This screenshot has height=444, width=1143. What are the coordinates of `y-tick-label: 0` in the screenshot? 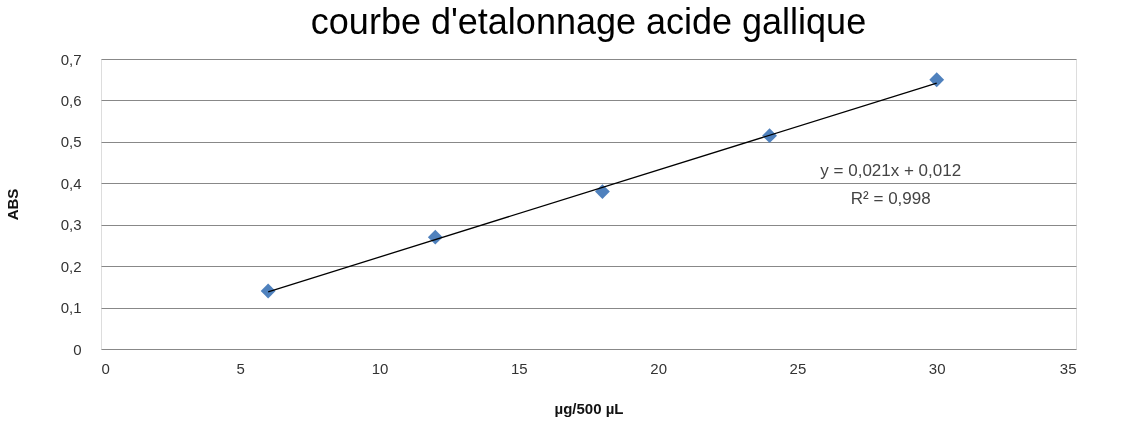 It's located at (77, 349).